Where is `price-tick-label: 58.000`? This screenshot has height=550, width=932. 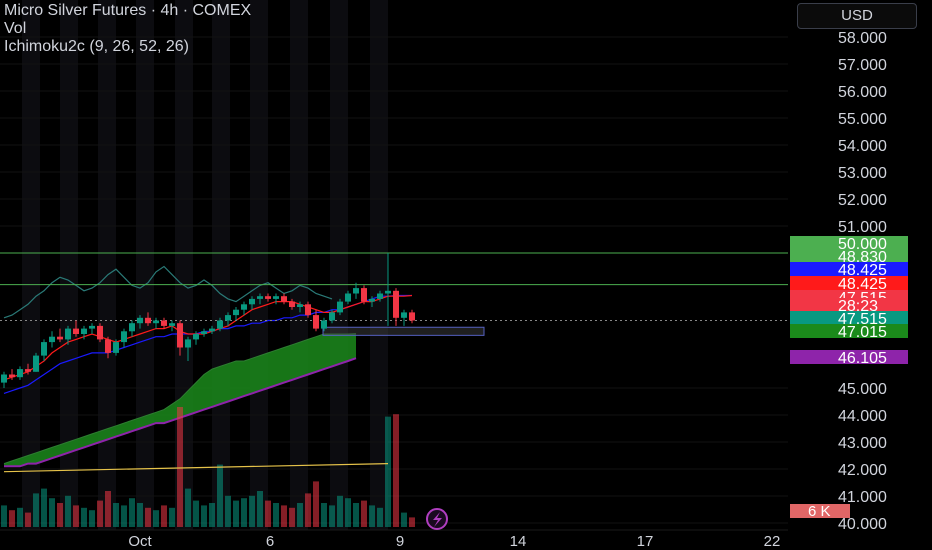 price-tick-label: 58.000 is located at coordinates (862, 38).